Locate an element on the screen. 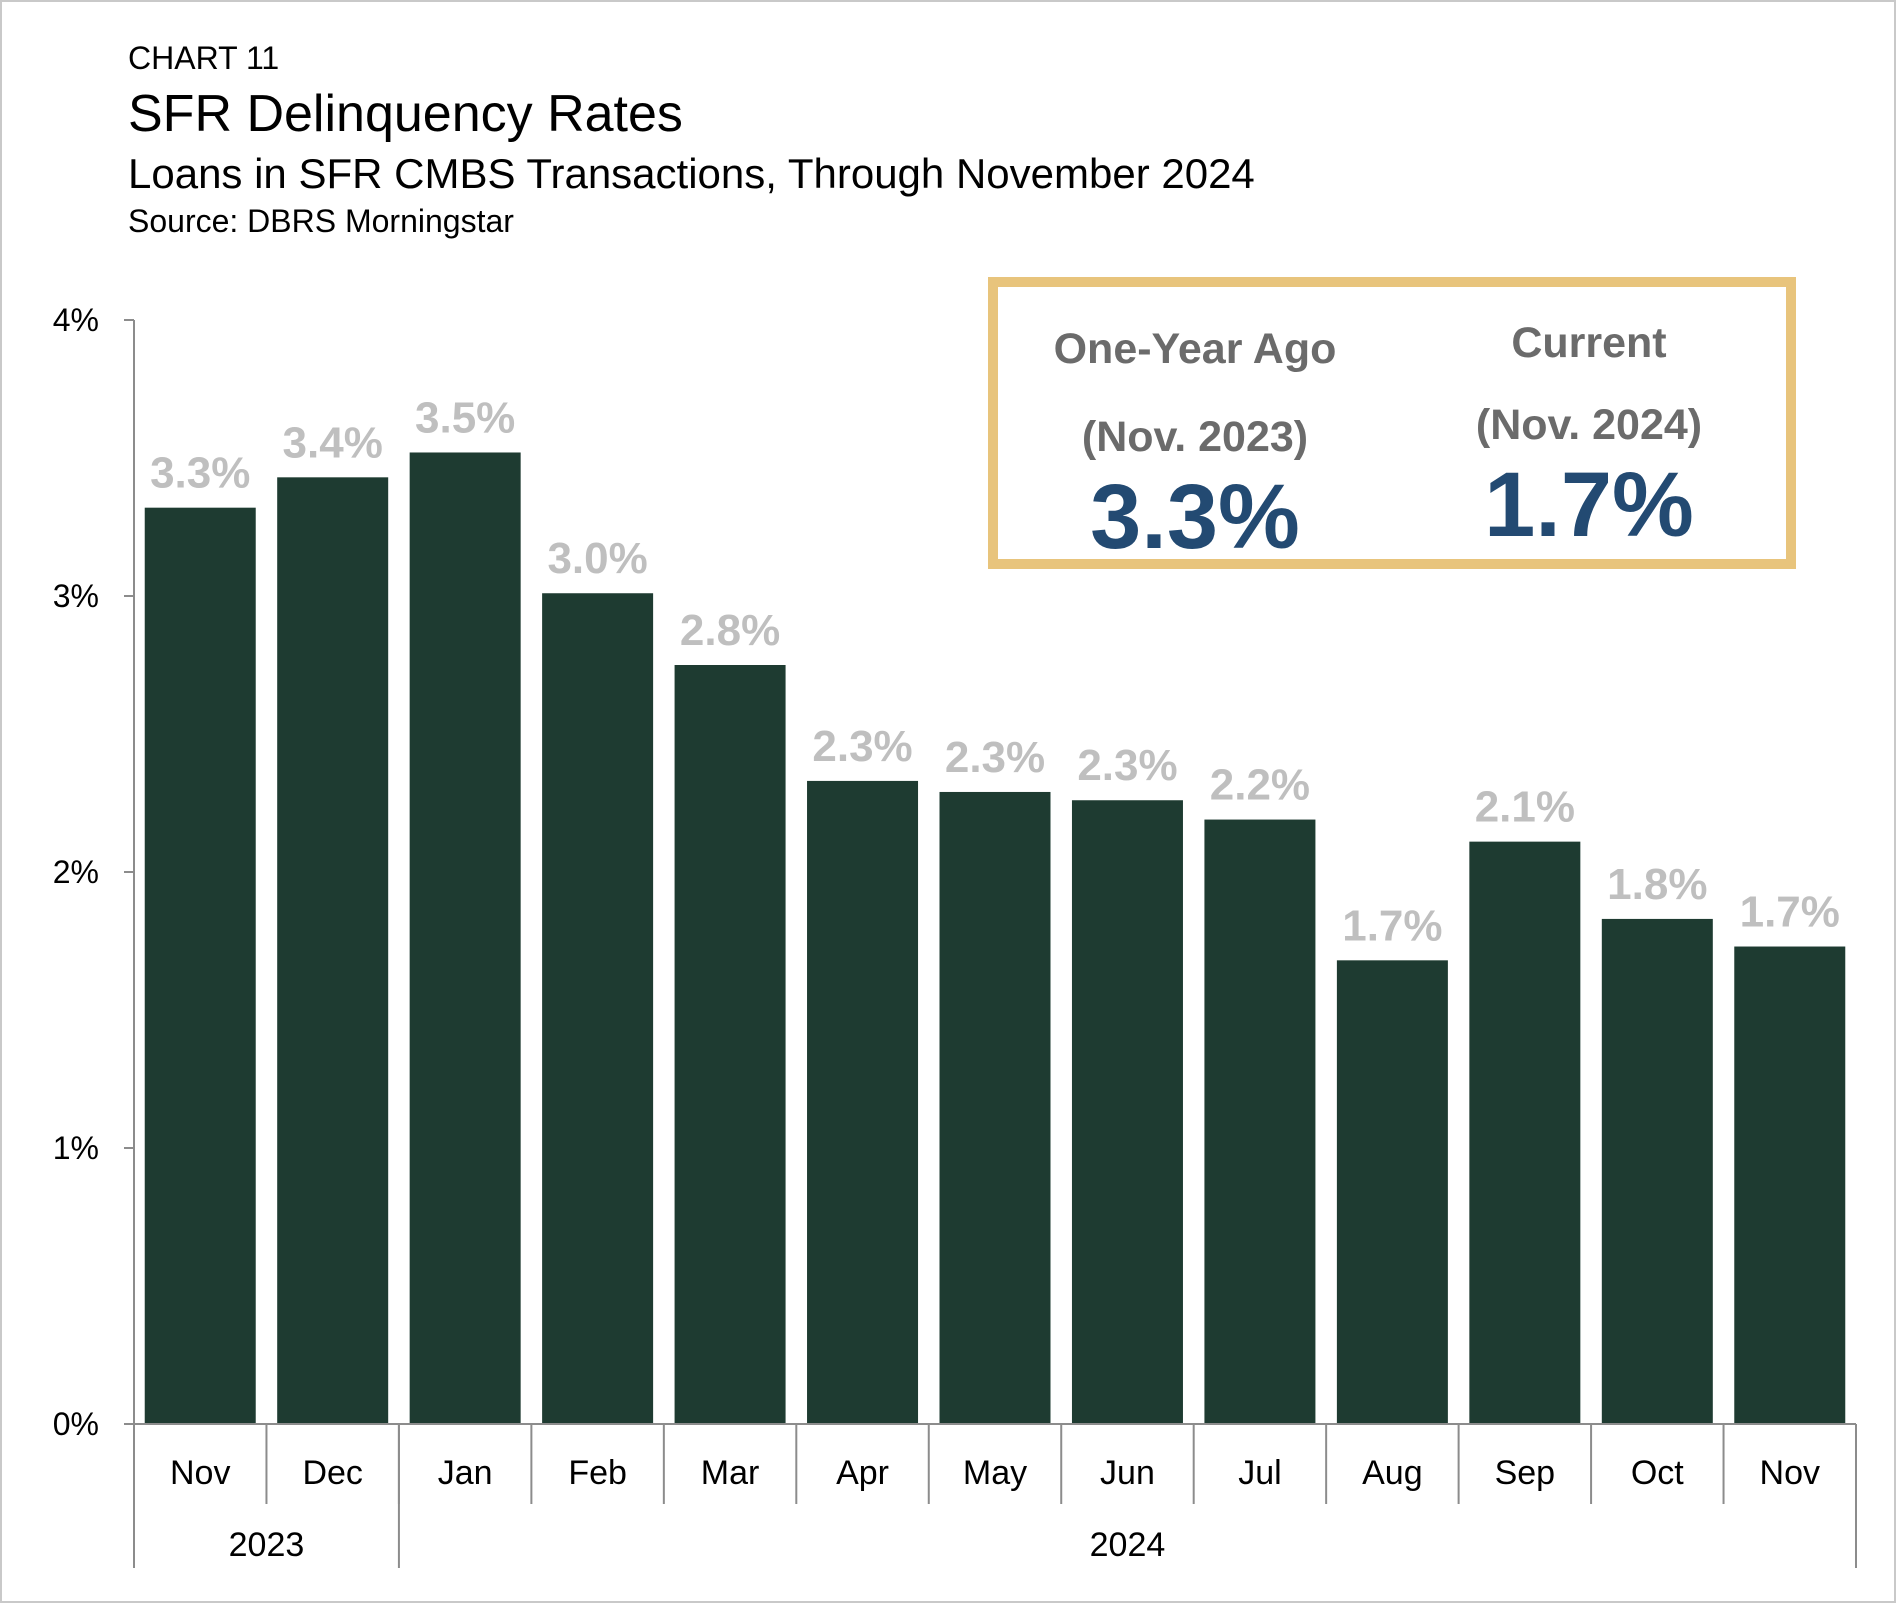  callout-current-heading-2: (Nov. 2024) is located at coordinates (1589, 425).